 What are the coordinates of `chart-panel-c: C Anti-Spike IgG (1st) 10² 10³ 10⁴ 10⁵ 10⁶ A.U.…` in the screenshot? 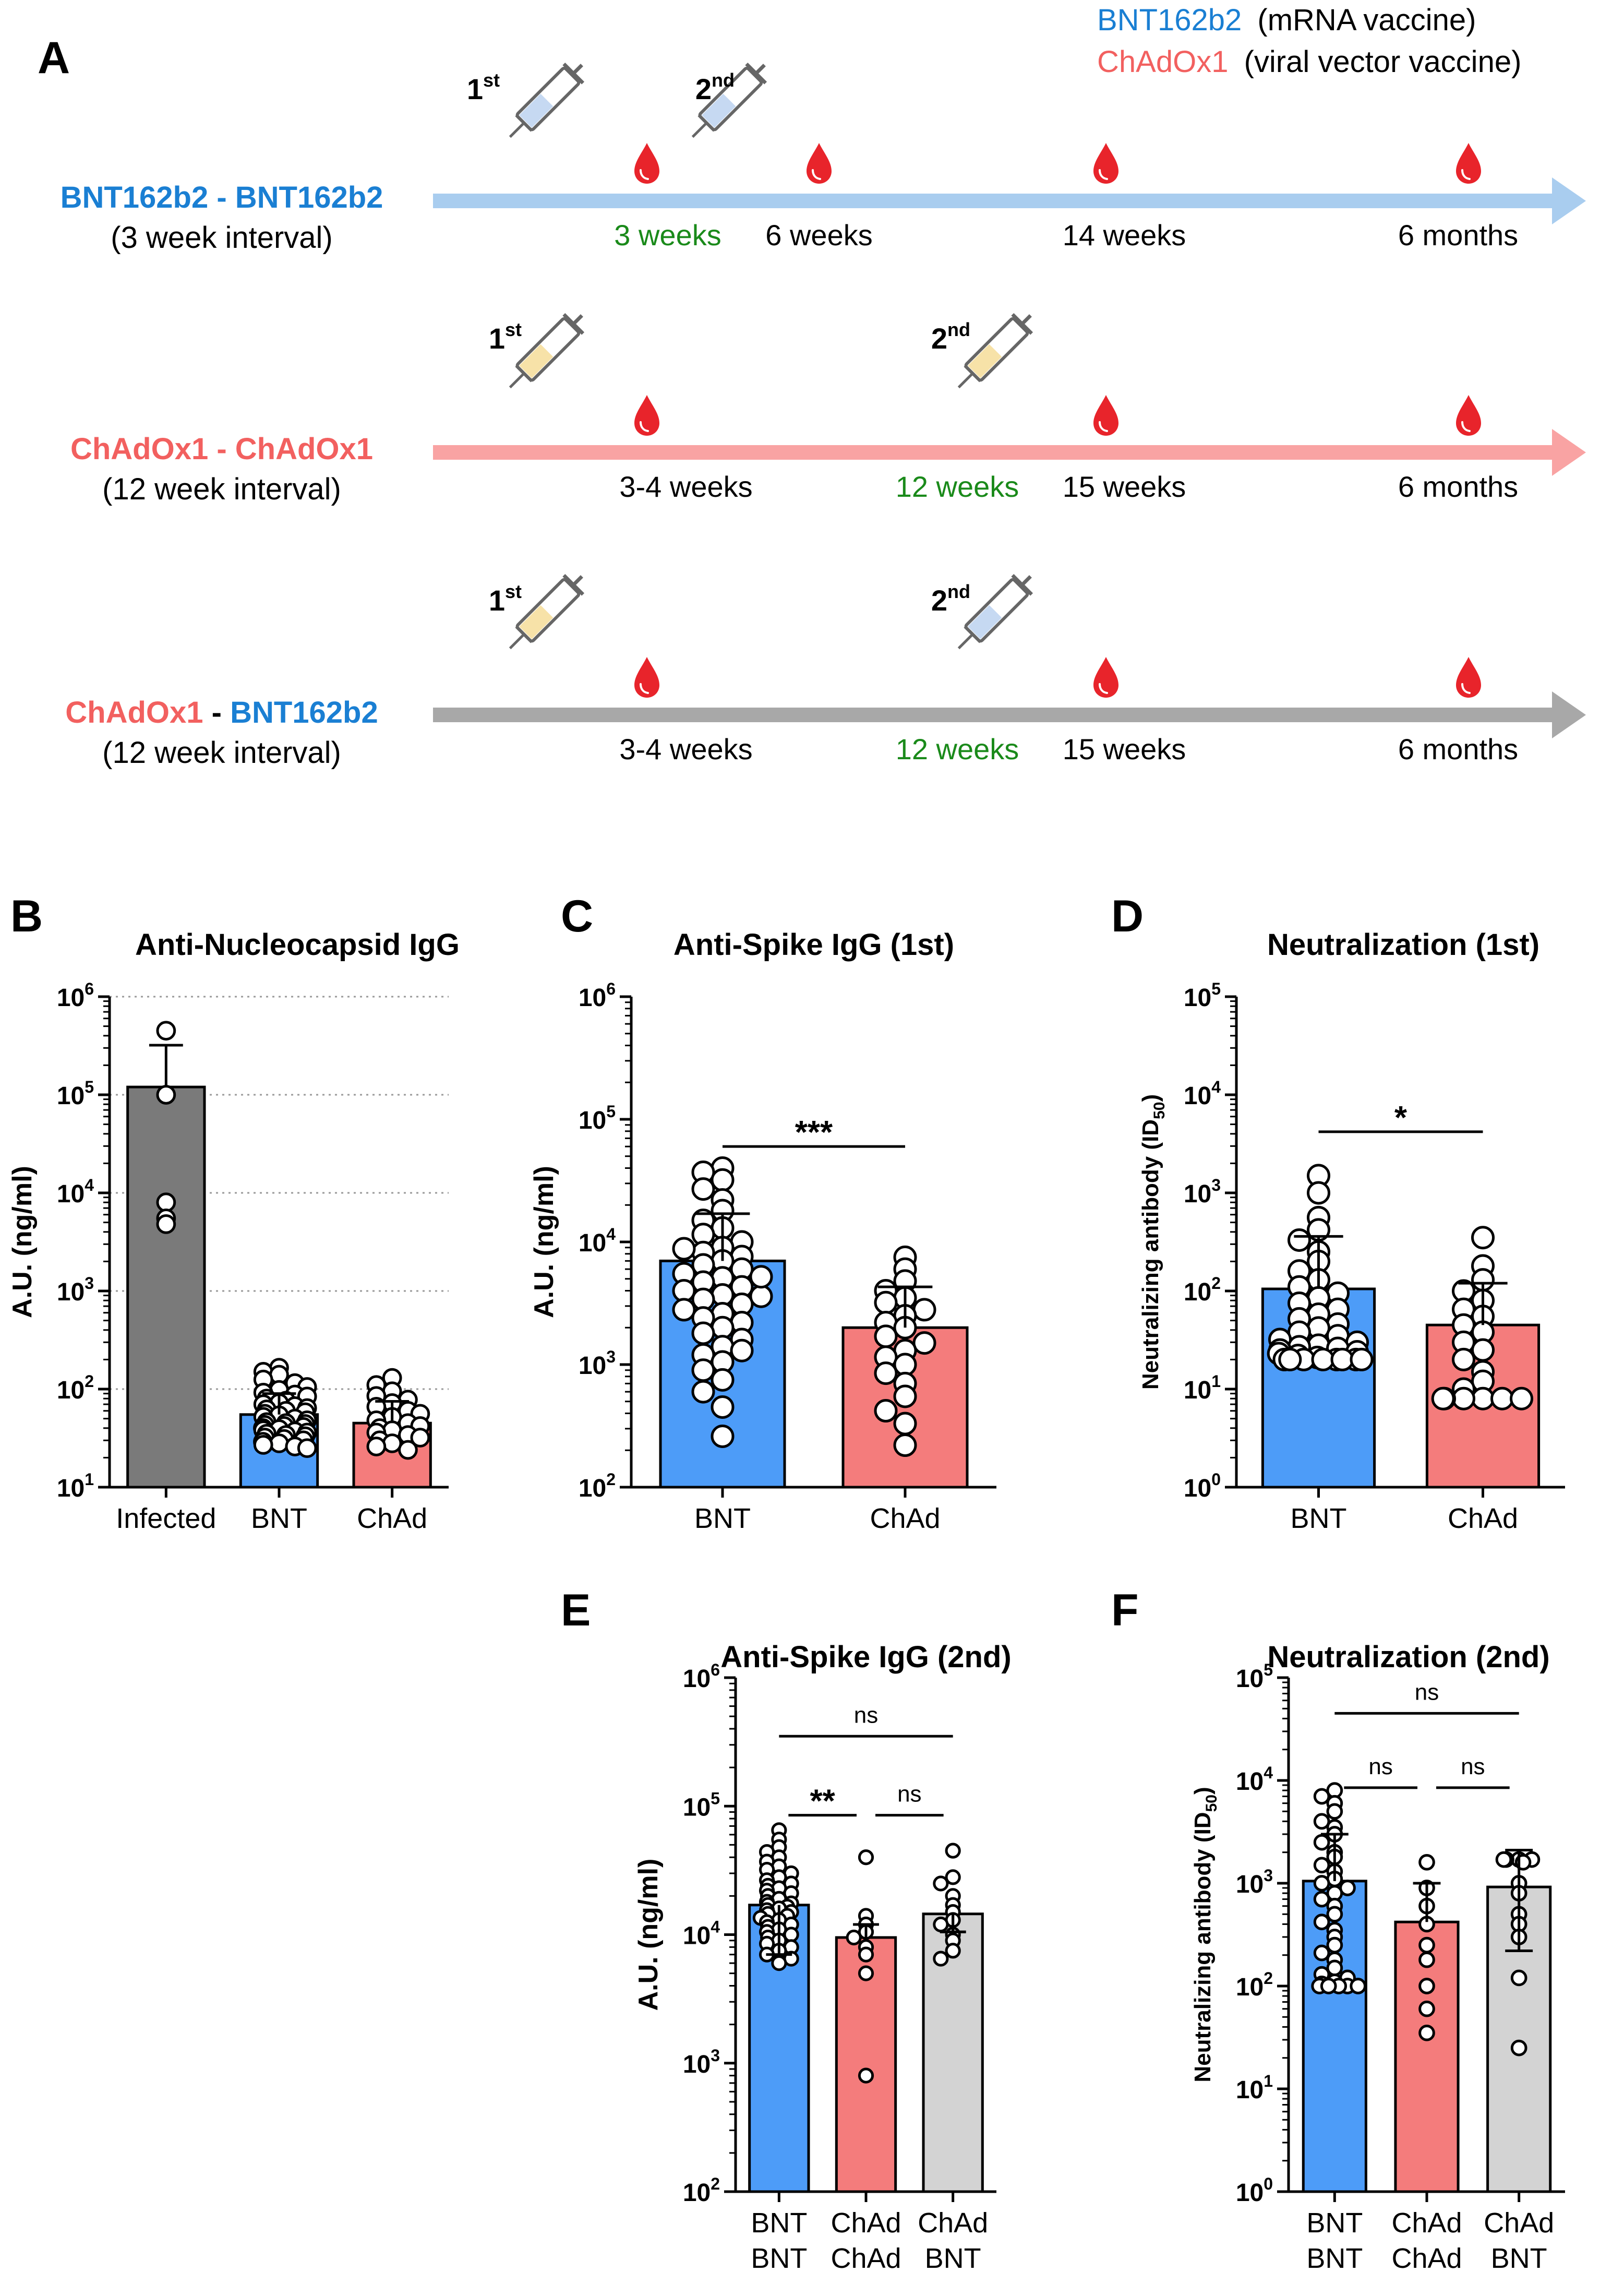 It's located at (762, 1213).